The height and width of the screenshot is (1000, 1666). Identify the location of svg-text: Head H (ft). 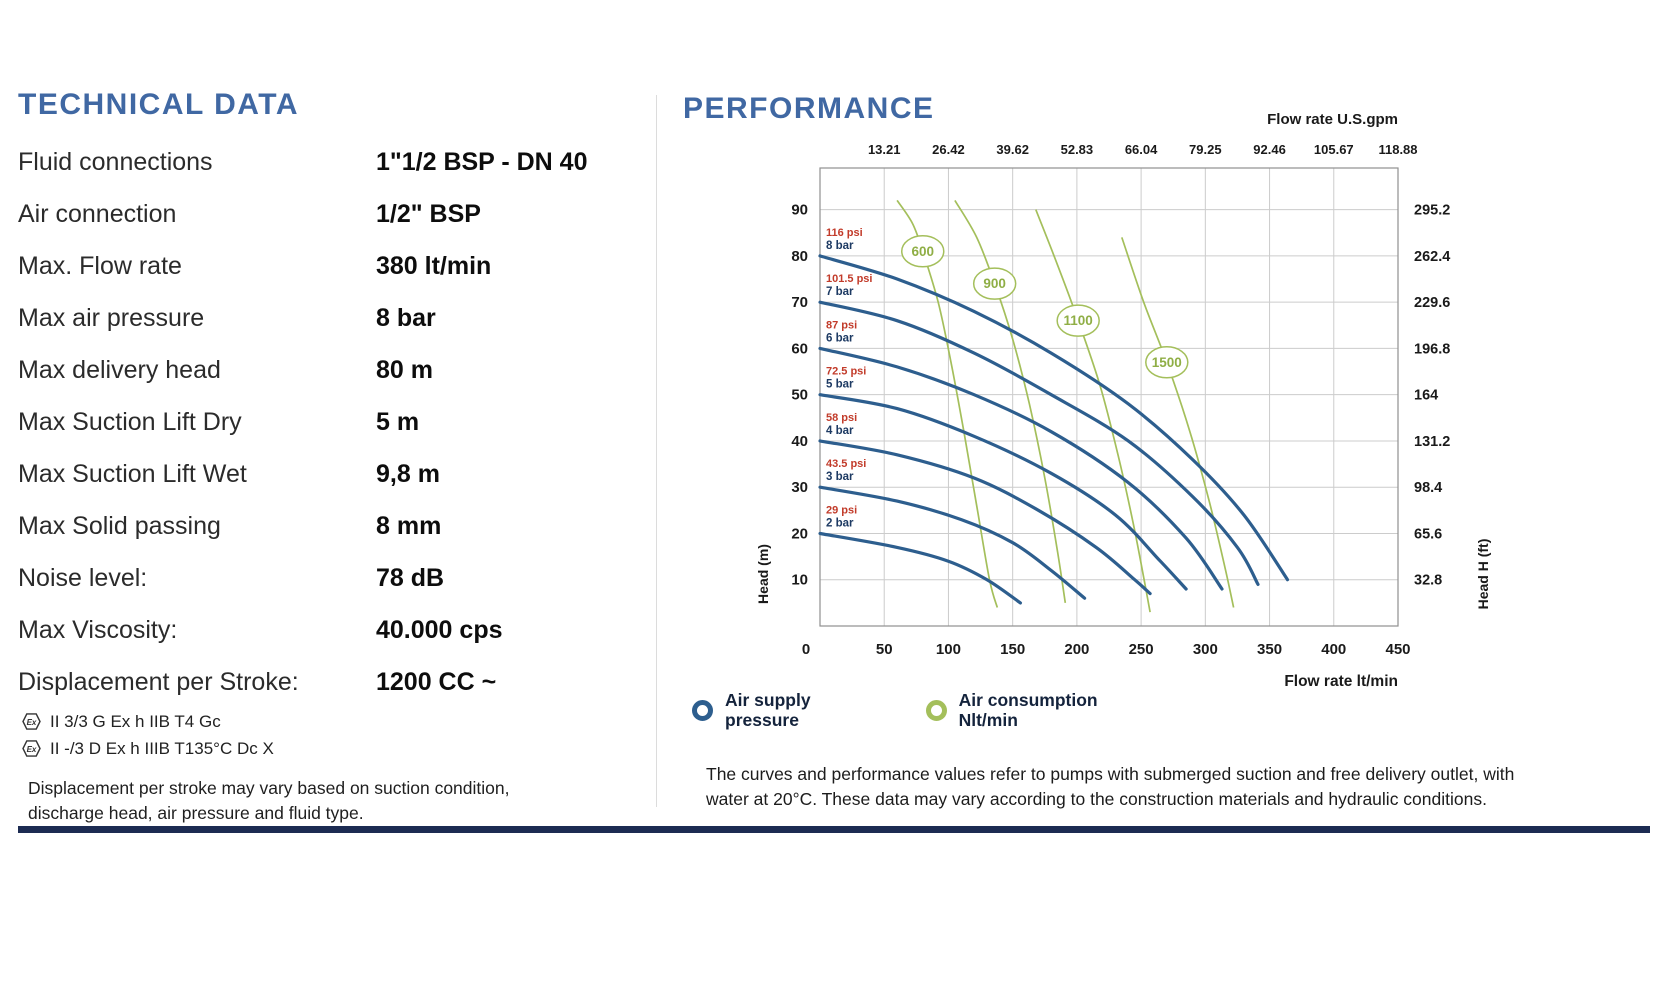
(1483, 574).